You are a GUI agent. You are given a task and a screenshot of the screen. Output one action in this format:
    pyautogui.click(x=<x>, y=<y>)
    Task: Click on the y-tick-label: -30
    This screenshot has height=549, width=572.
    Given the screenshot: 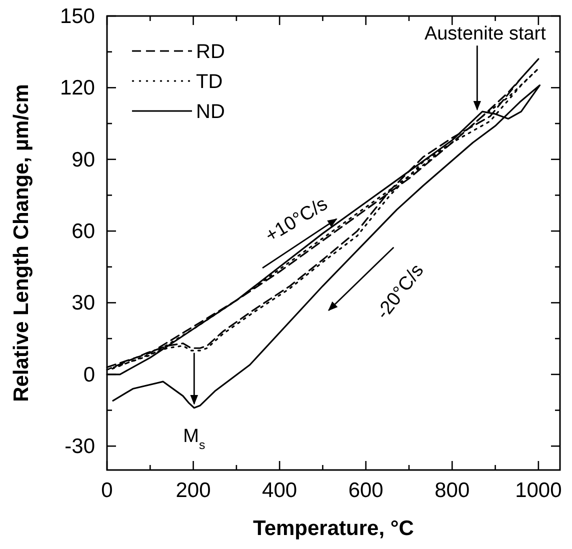 What is the action you would take?
    pyautogui.click(x=79, y=446)
    